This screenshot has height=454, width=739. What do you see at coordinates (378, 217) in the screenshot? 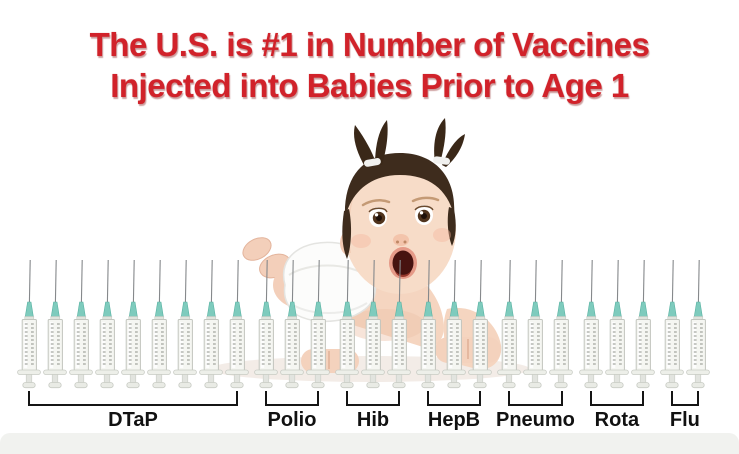
I see `baby-eye-left` at bounding box center [378, 217].